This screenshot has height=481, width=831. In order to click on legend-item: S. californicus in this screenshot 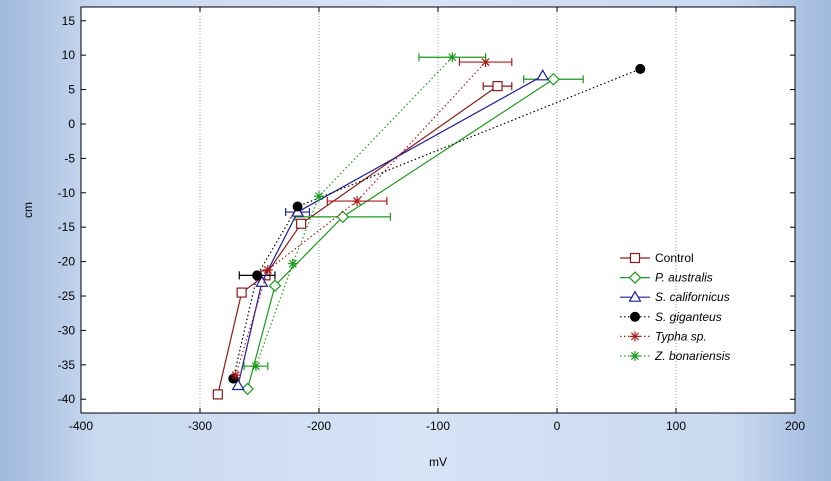, I will do `click(675, 297)`.